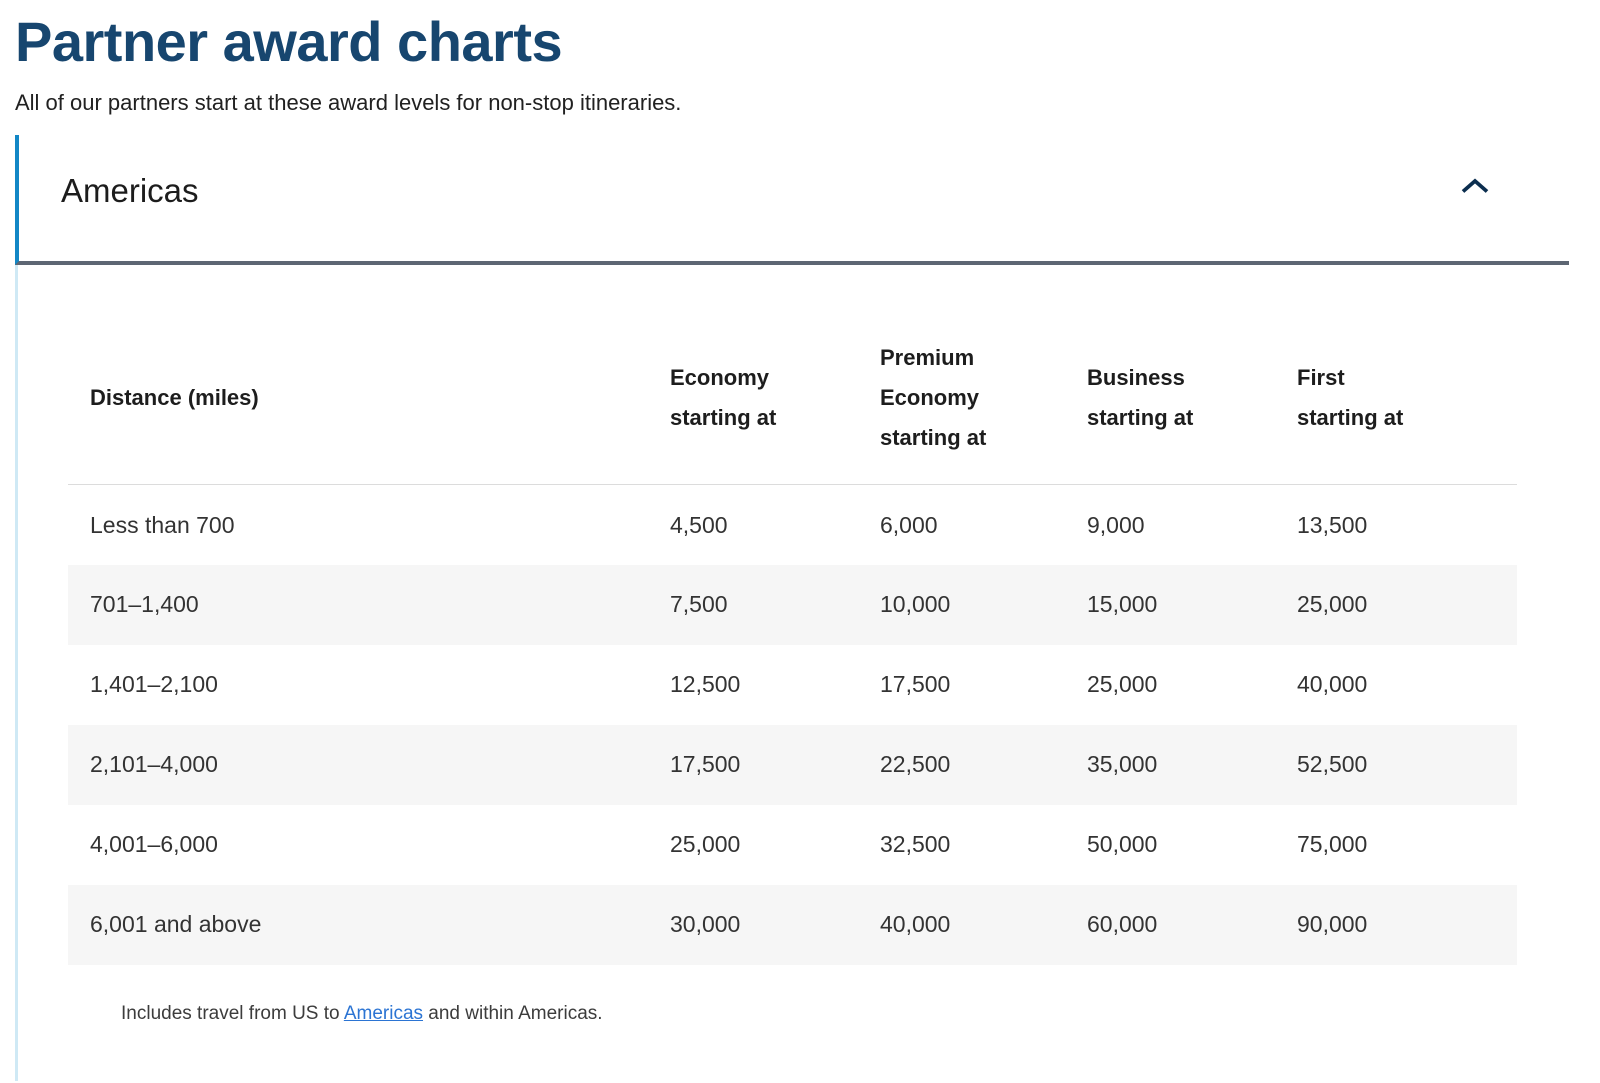 The width and height of the screenshot is (1600, 1083). What do you see at coordinates (705, 684) in the screenshot?
I see `economy-cell: 12,500` at bounding box center [705, 684].